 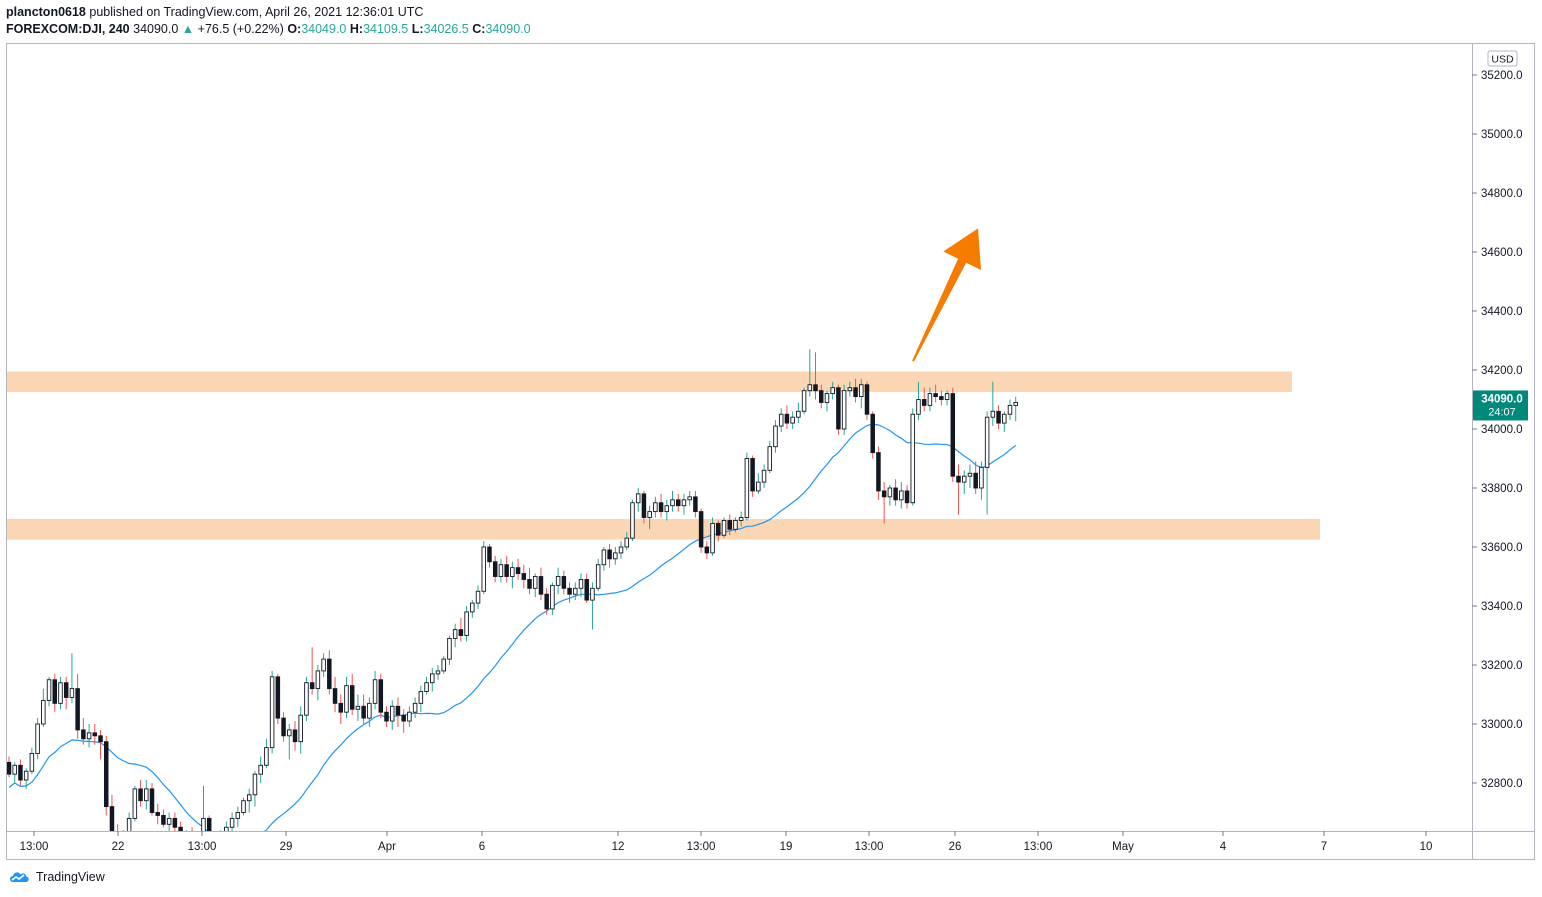 What do you see at coordinates (386, 29) in the screenshot?
I see `high-value: 34109.5` at bounding box center [386, 29].